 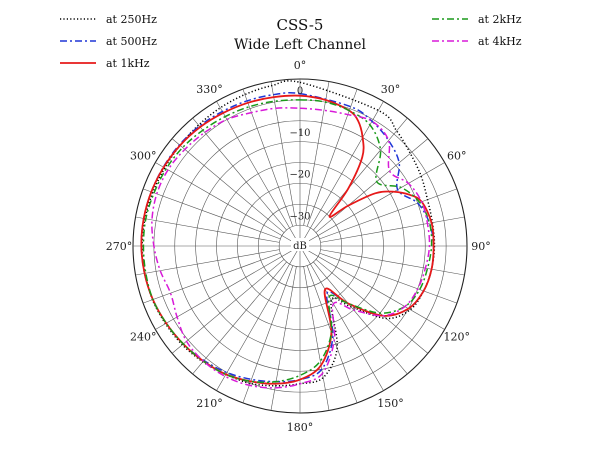 I want to click on legend-label: at 2kHz, so click(x=500, y=19).